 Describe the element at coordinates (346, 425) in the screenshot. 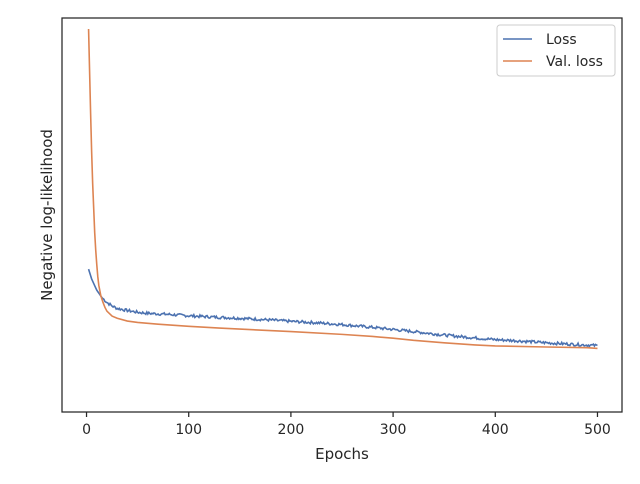

I see `x-axis-ticks: 0 100 200 300 400 500` at that location.